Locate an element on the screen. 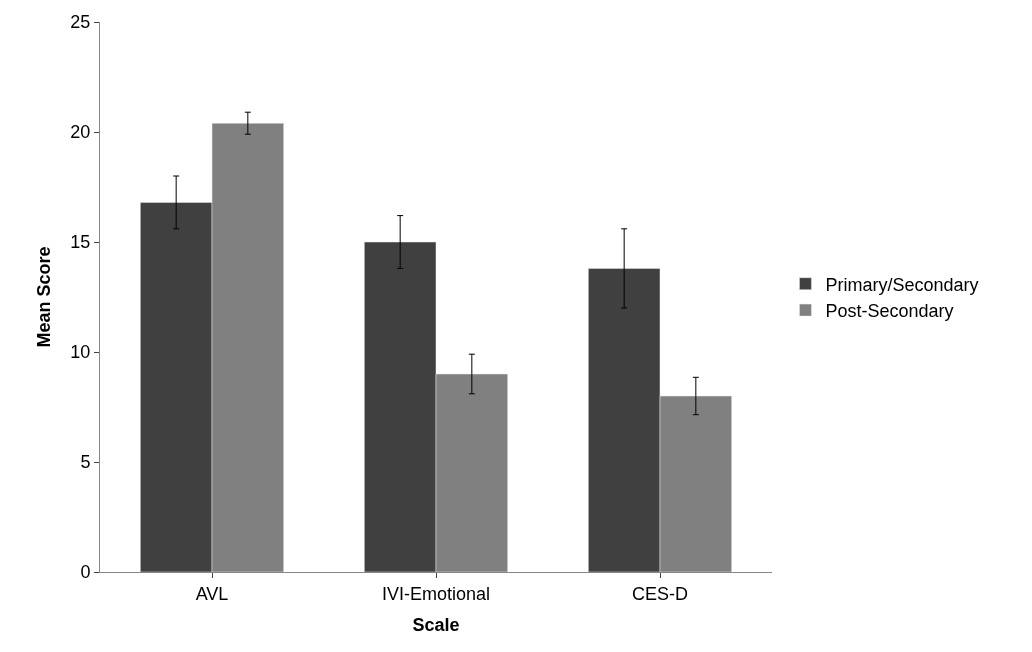 The image size is (1032, 652). y-tick-label: 10 is located at coordinates (80, 352).